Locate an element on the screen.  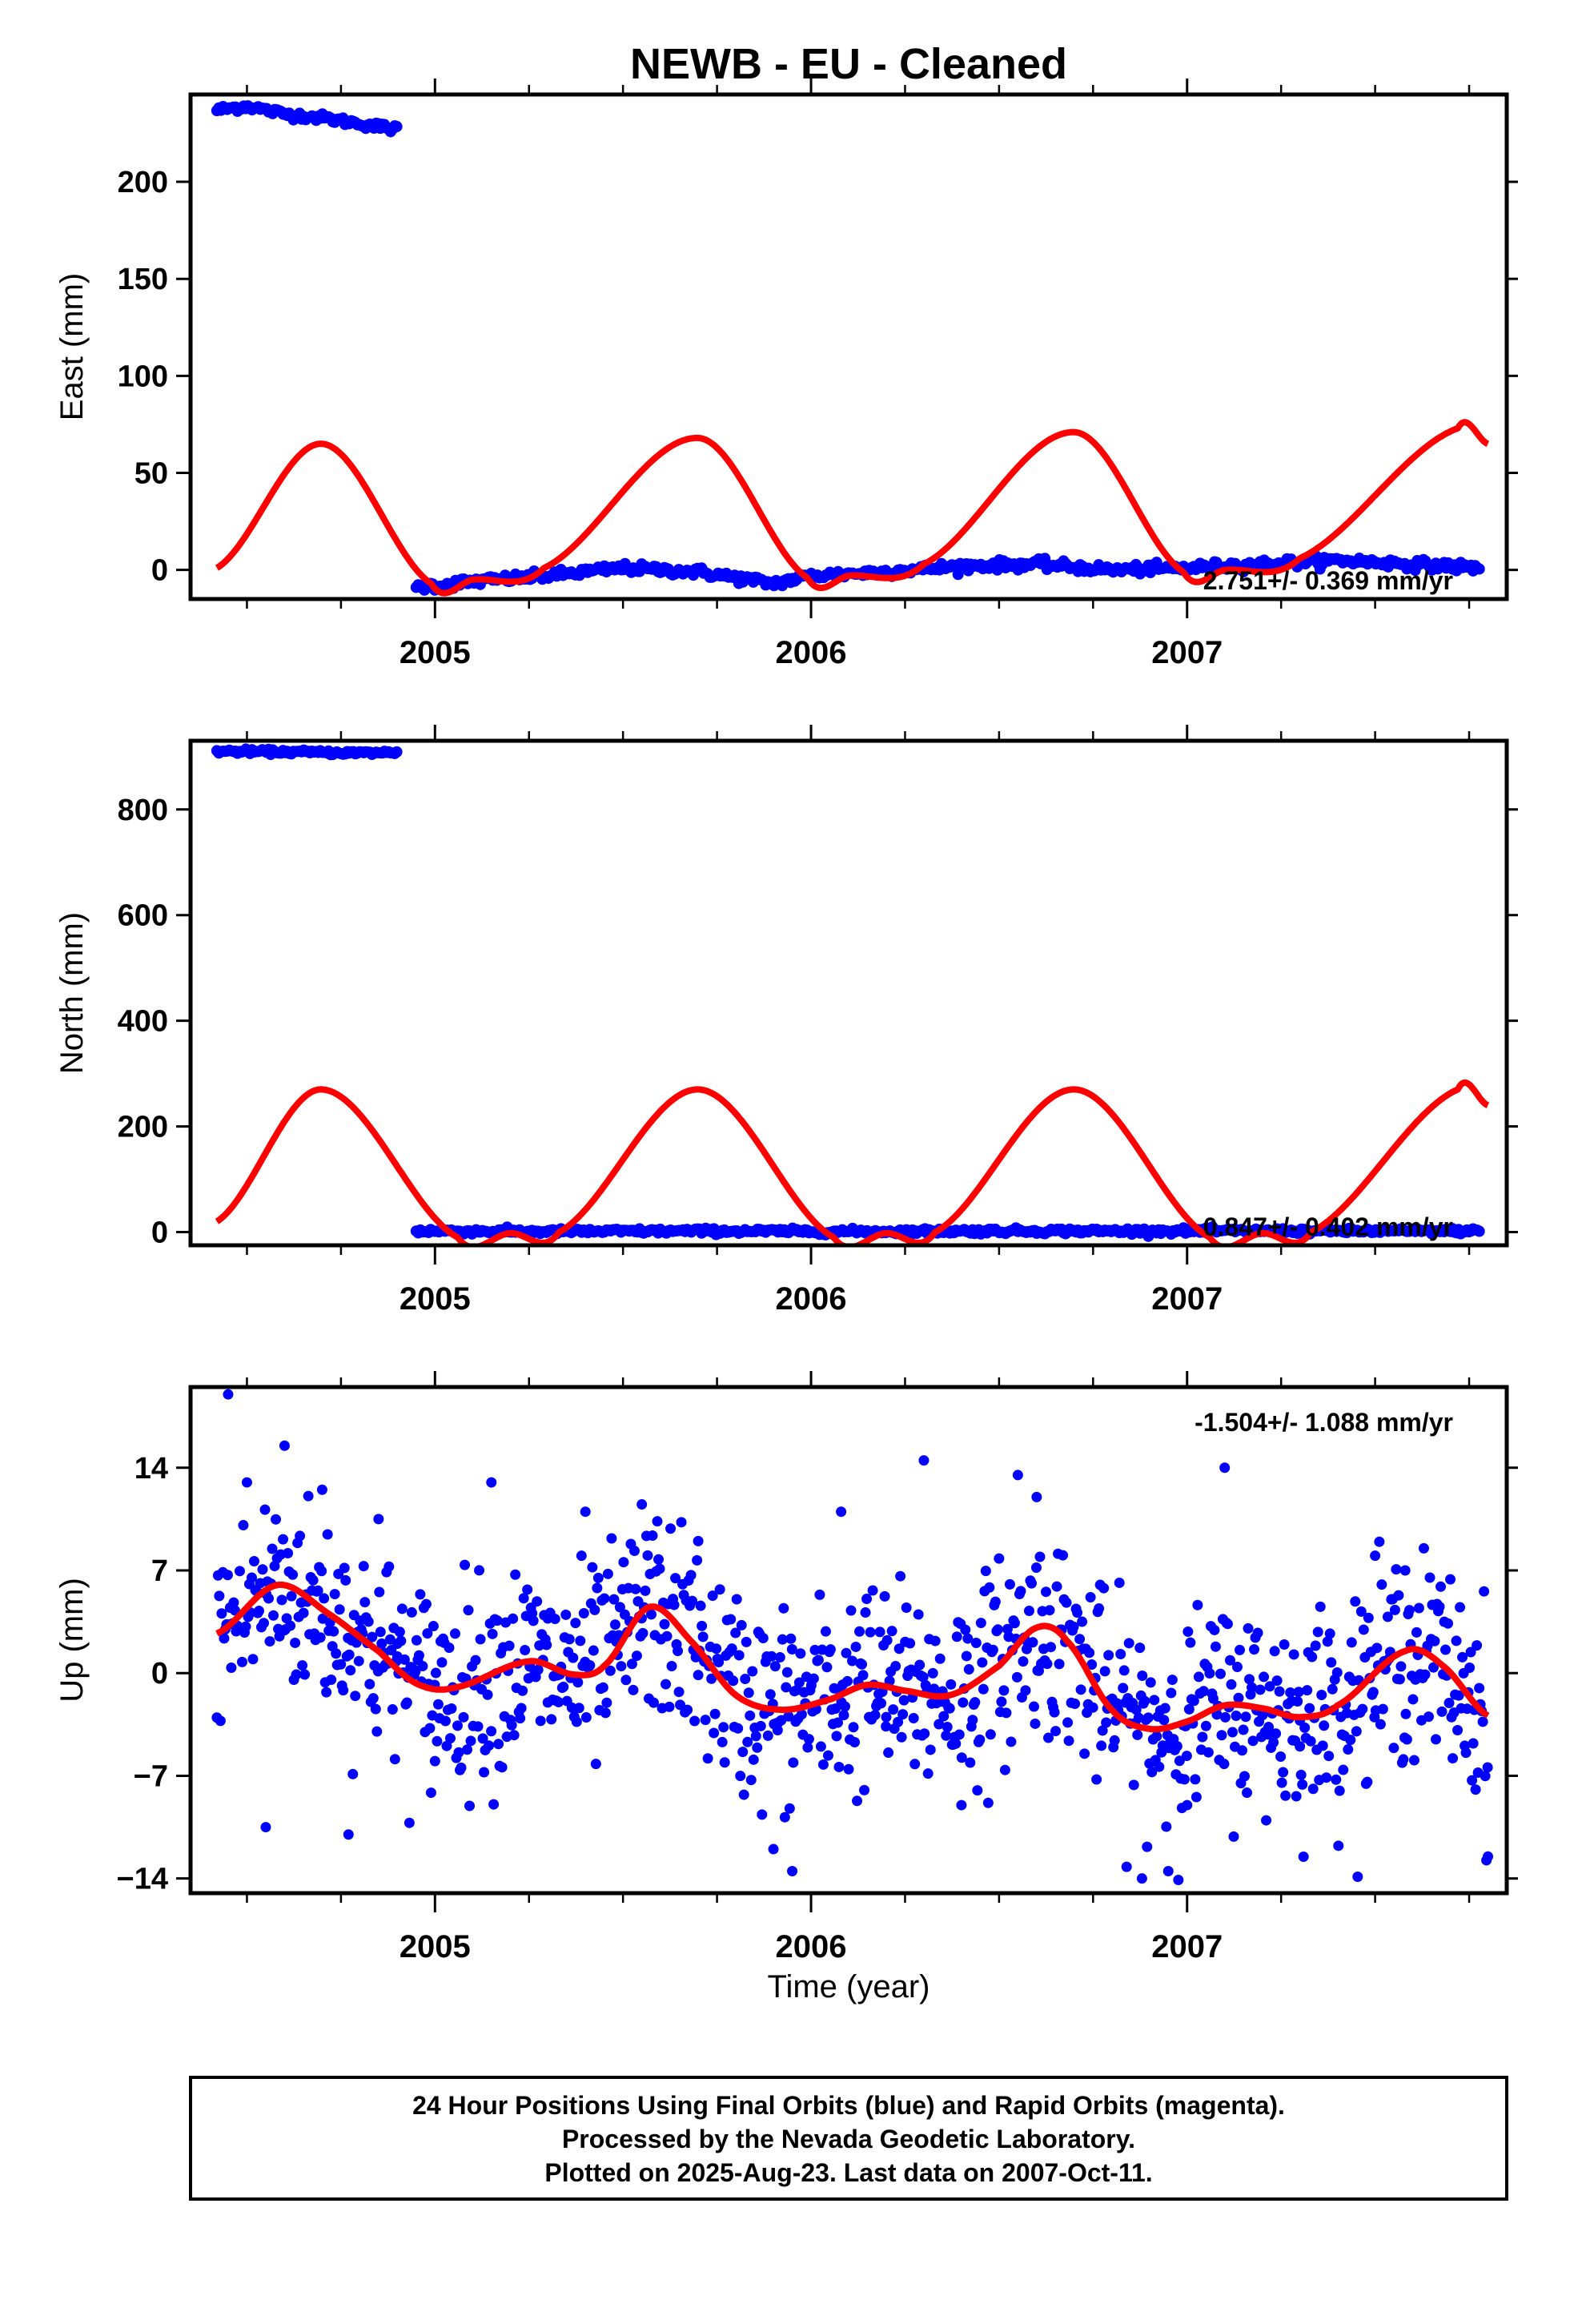
x-axis-label: Time (year) is located at coordinates (849, 1986).